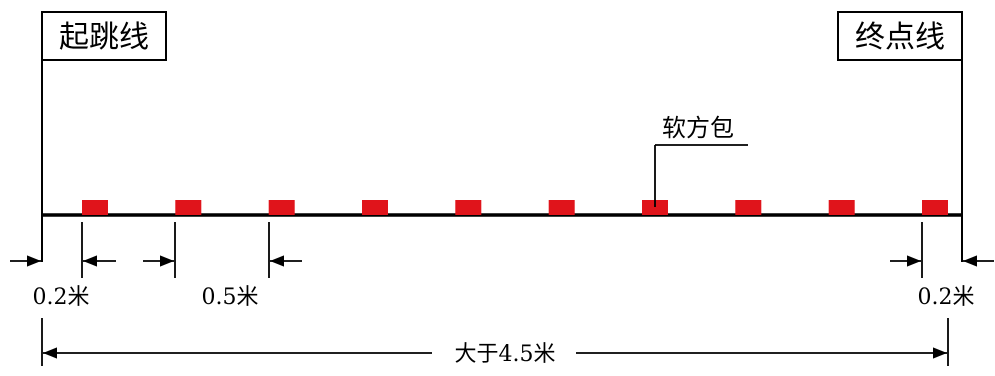 The height and width of the screenshot is (376, 995). I want to click on total-distance-dimension: 大于4.5米, so click(495, 354).